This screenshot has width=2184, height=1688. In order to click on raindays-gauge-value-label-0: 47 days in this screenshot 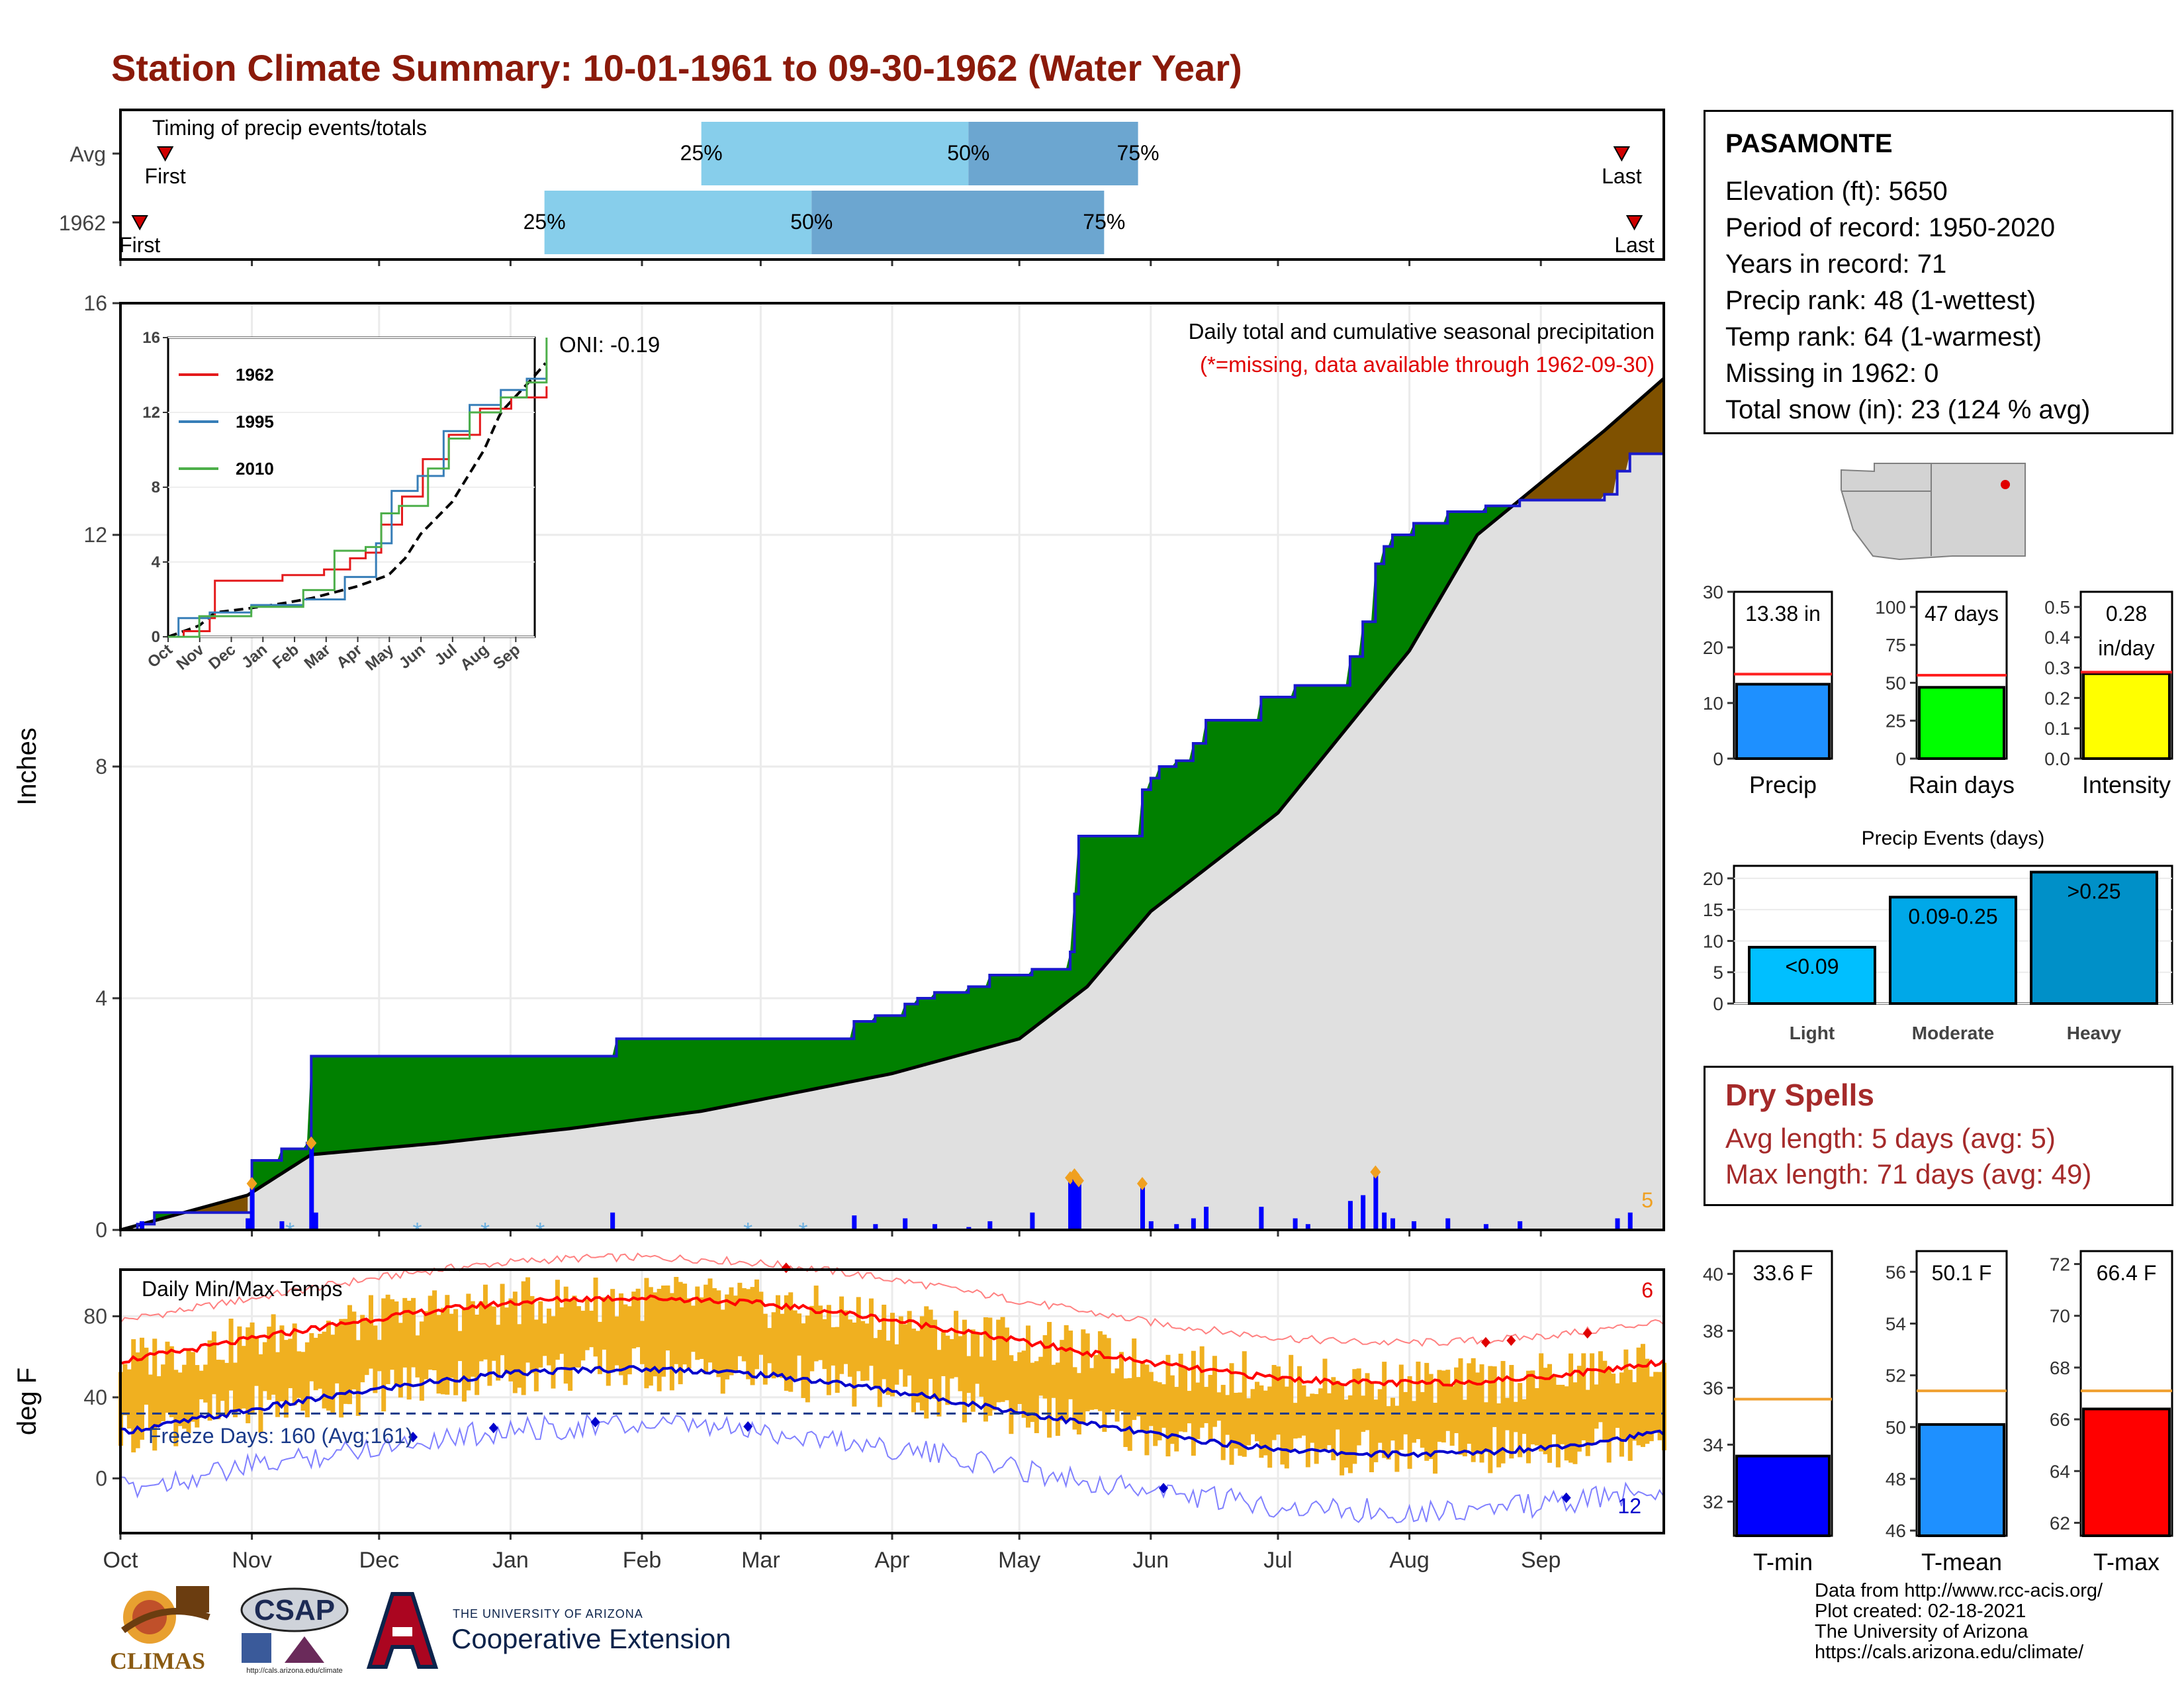, I will do `click(1962, 614)`.